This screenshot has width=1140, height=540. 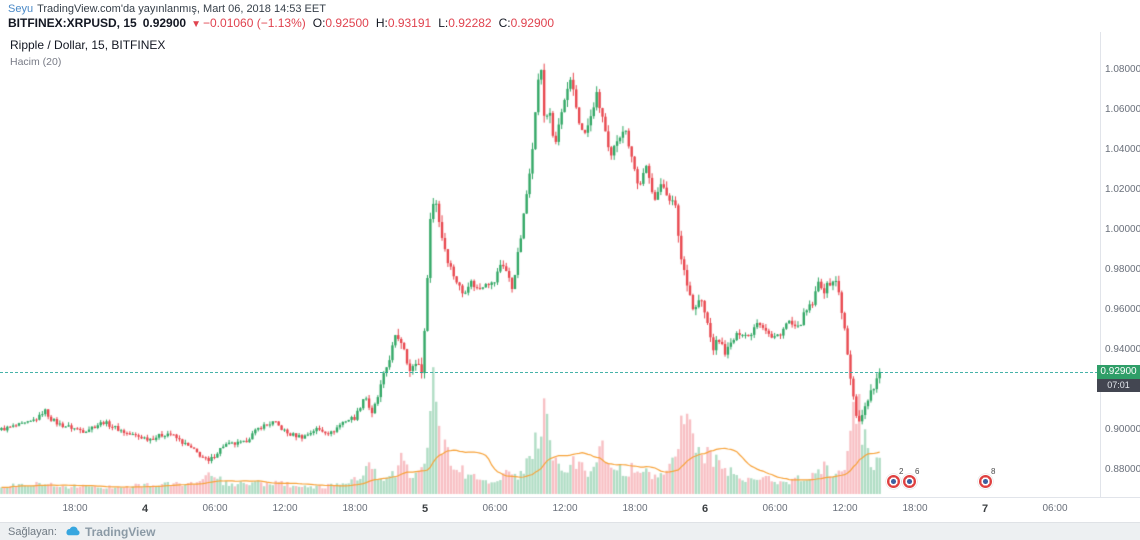 What do you see at coordinates (120, 531) in the screenshot?
I see `tradingview-brand-name: TradingView` at bounding box center [120, 531].